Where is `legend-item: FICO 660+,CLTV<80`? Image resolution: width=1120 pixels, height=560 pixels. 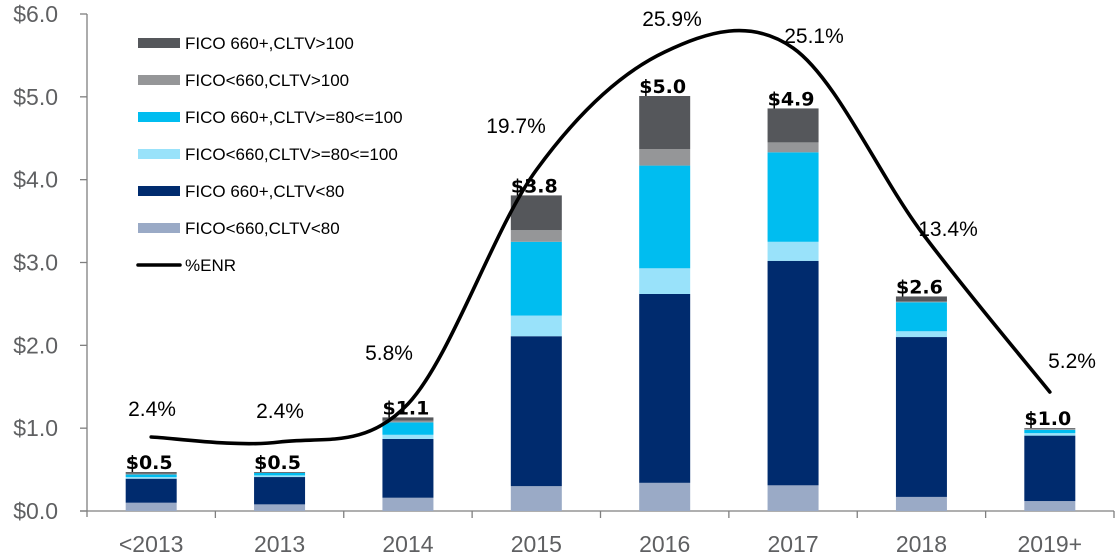 legend-item: FICO 660+,CLTV<80 is located at coordinates (241, 191).